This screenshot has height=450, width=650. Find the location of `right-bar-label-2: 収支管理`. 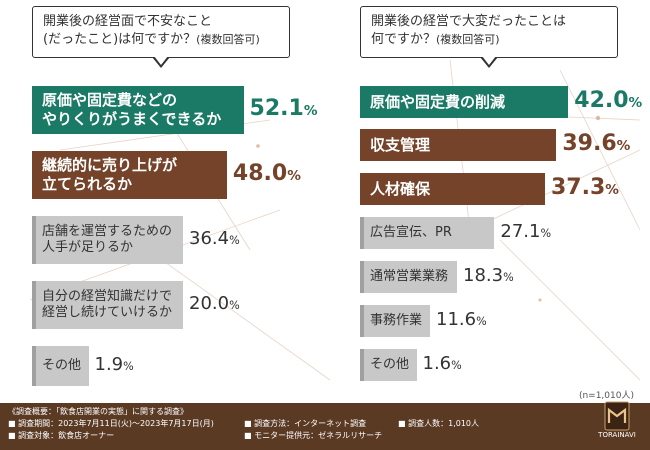

right-bar-label-2: 収支管理 is located at coordinates (400, 145).